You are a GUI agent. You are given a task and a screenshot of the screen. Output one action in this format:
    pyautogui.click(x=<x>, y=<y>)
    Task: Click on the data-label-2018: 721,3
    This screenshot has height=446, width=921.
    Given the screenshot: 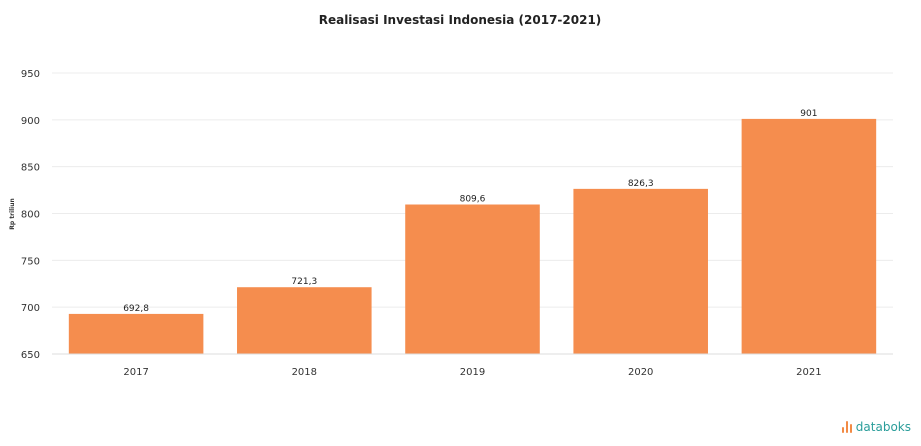 What is the action you would take?
    pyautogui.click(x=304, y=282)
    